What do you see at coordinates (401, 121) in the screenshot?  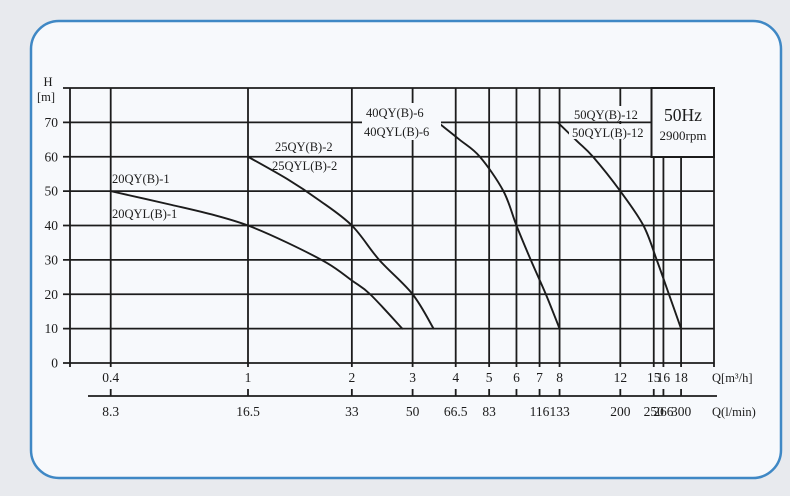 I see `label-mask-40qy` at bounding box center [401, 121].